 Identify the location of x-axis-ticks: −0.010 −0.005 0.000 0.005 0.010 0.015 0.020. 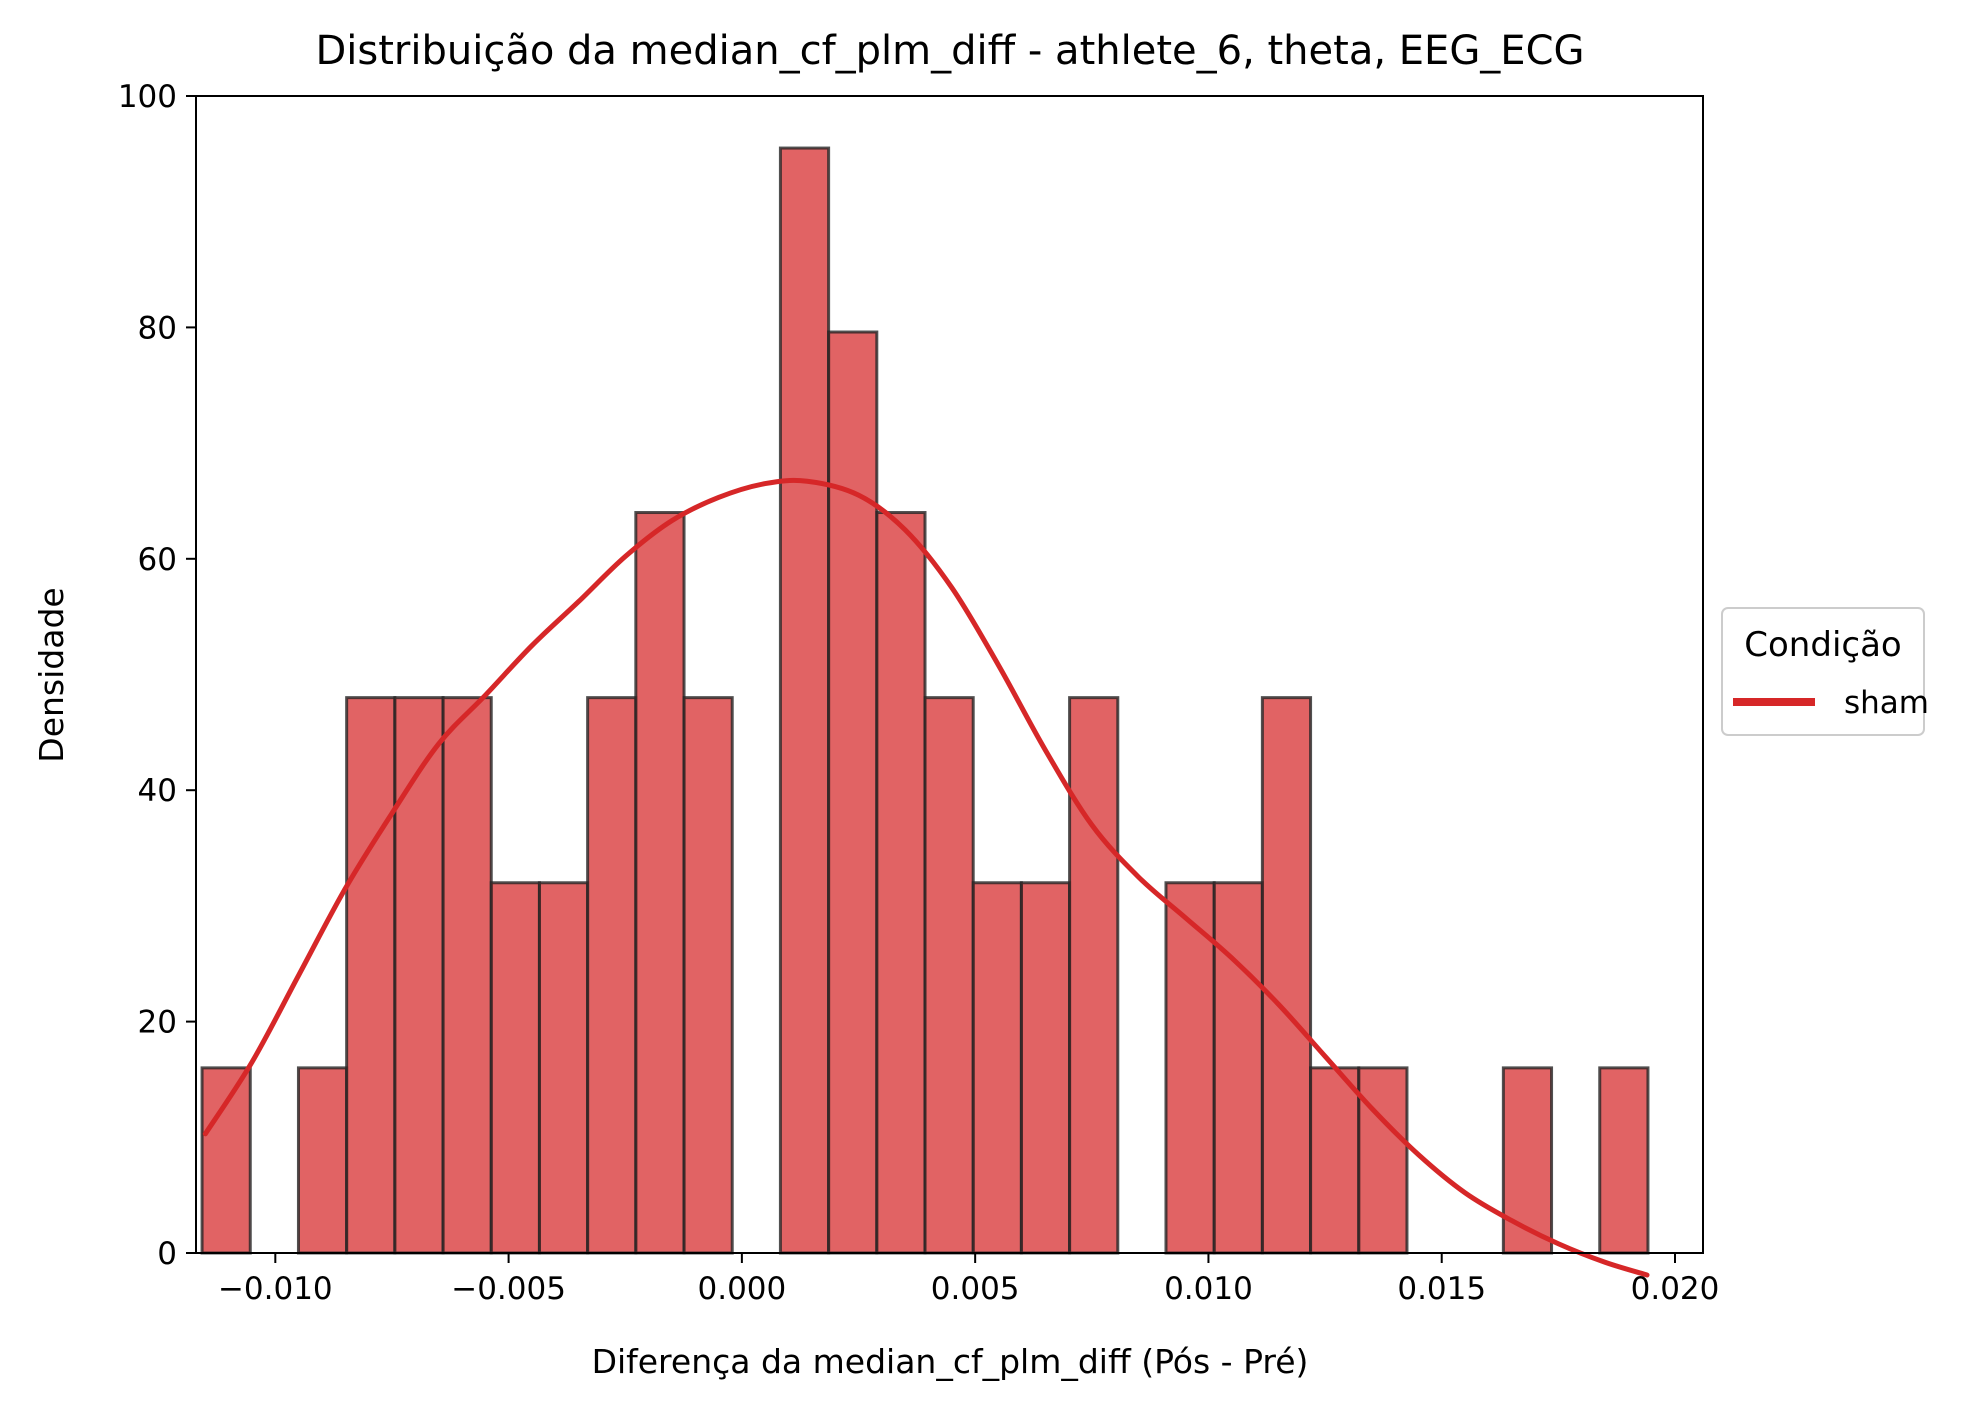
(968, 1280).